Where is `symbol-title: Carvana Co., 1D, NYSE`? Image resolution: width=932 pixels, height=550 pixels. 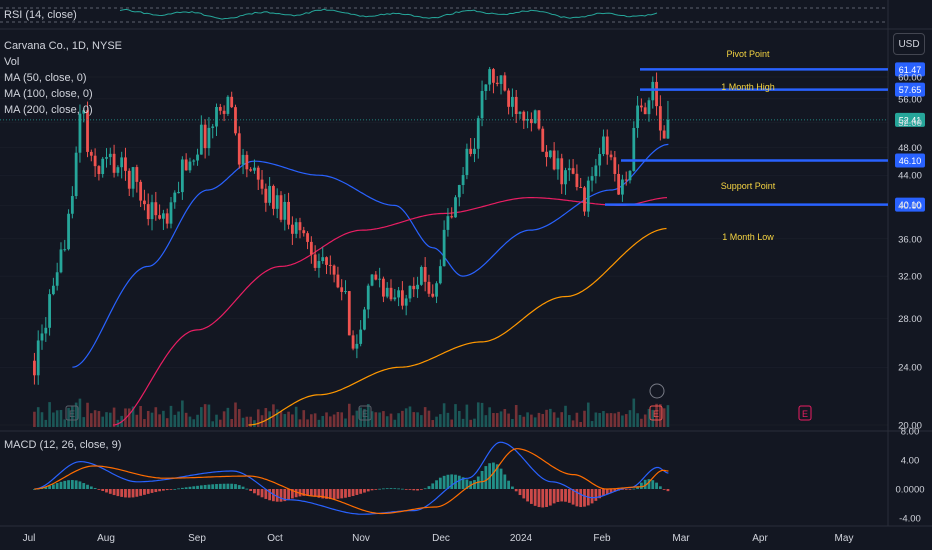
symbol-title: Carvana Co., 1D, NYSE is located at coordinates (63, 46).